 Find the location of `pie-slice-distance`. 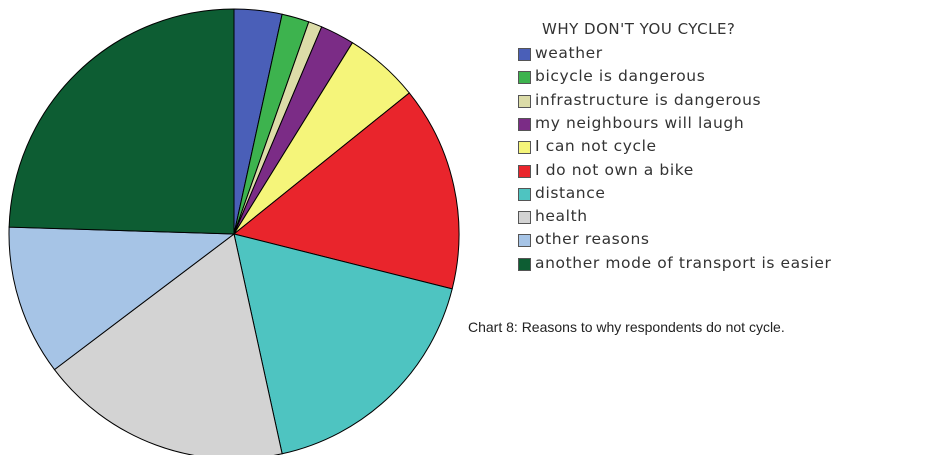

pie-slice-distance is located at coordinates (343, 344).